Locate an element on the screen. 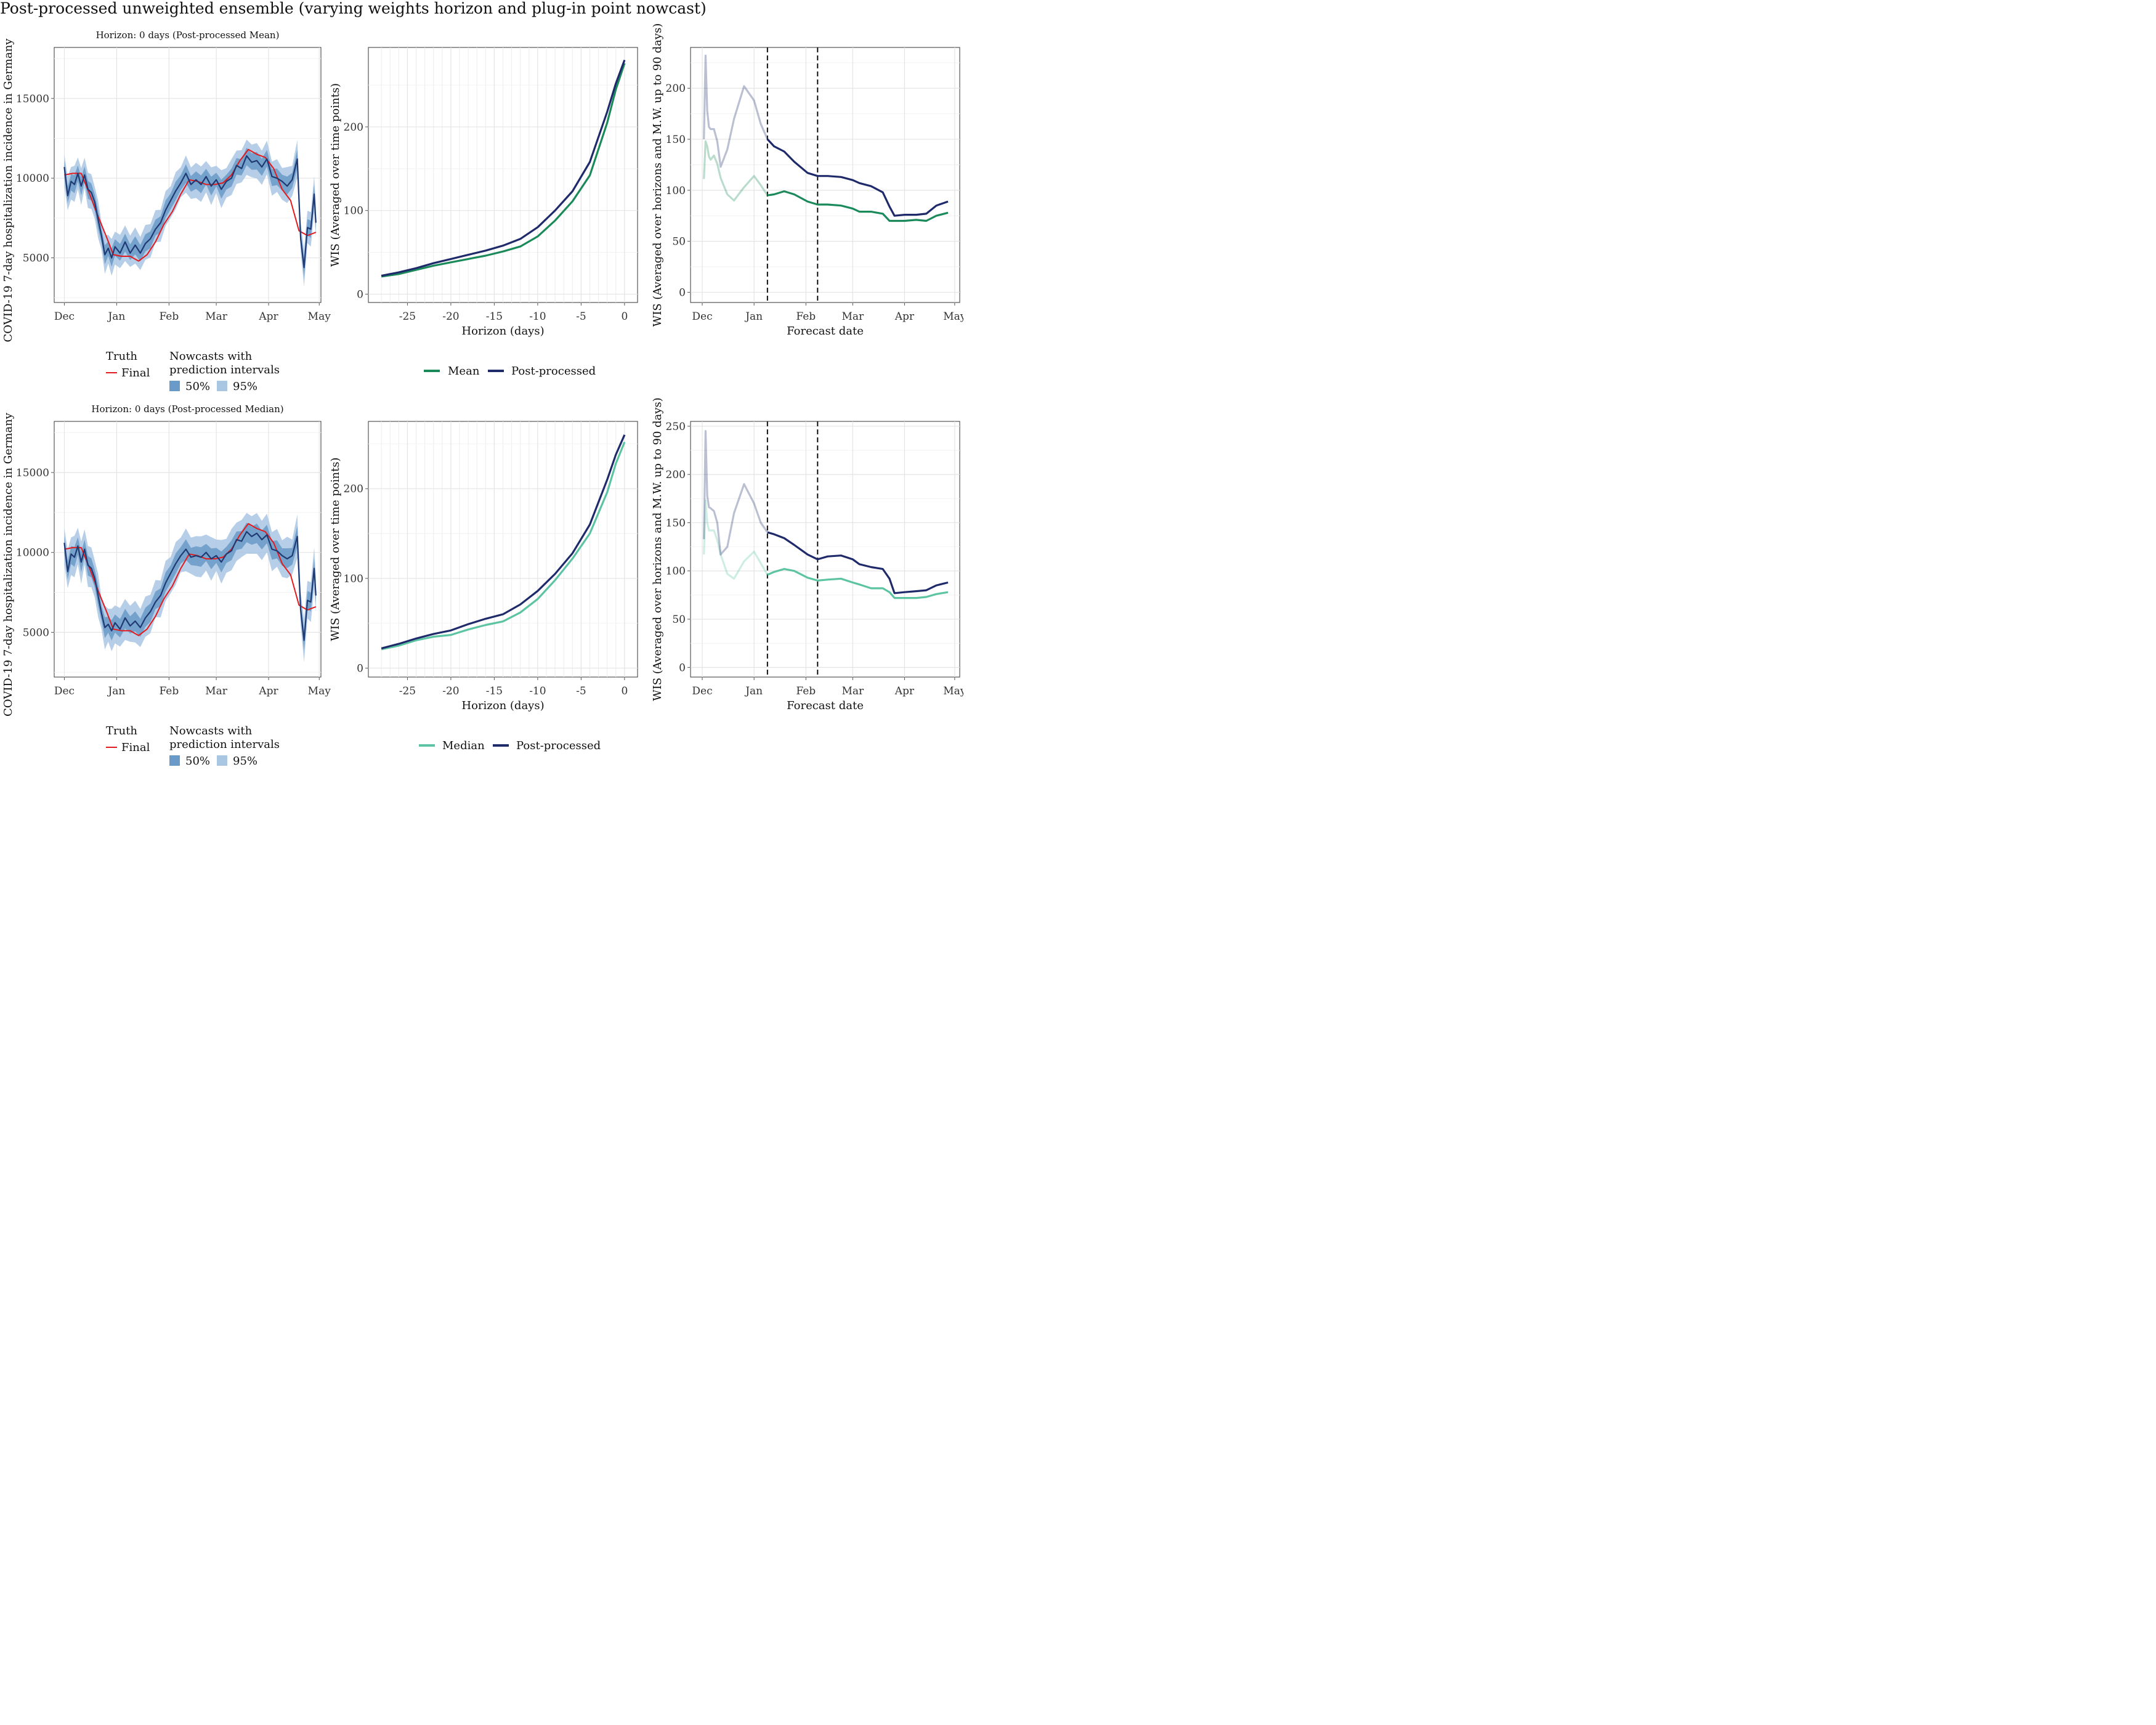 This screenshot has width=2156, height=1725. legend-pi50-label: 50% is located at coordinates (197, 387).